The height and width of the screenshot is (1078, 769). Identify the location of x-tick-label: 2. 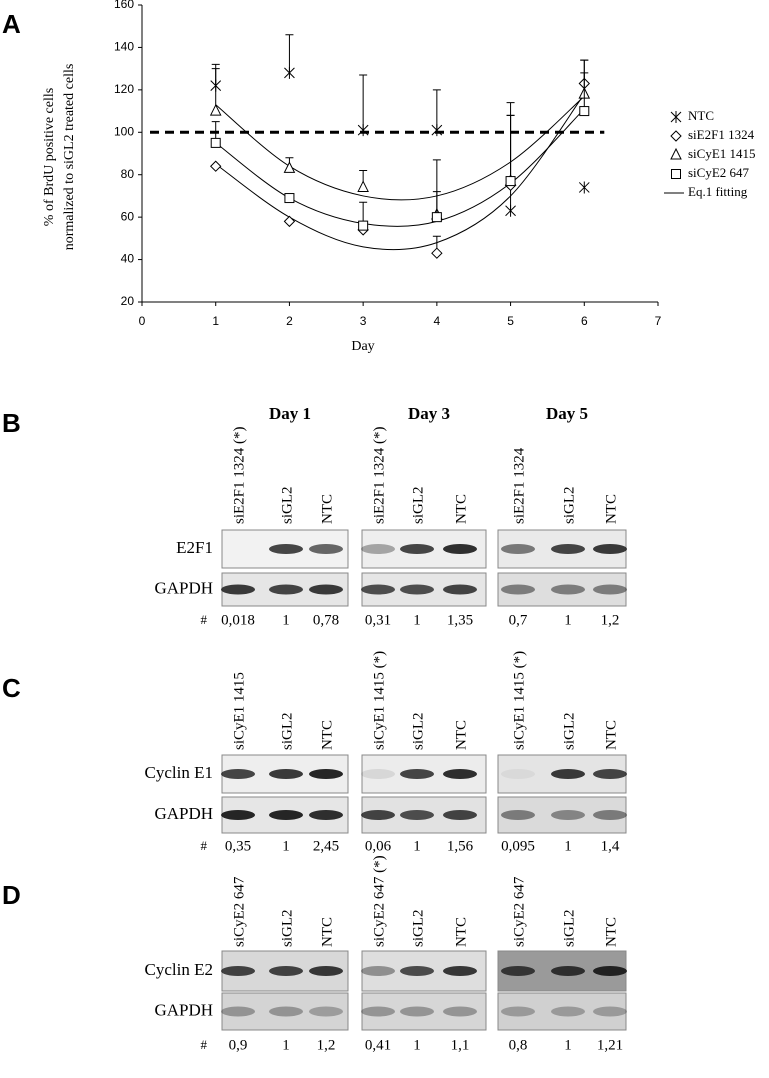
(289, 321).